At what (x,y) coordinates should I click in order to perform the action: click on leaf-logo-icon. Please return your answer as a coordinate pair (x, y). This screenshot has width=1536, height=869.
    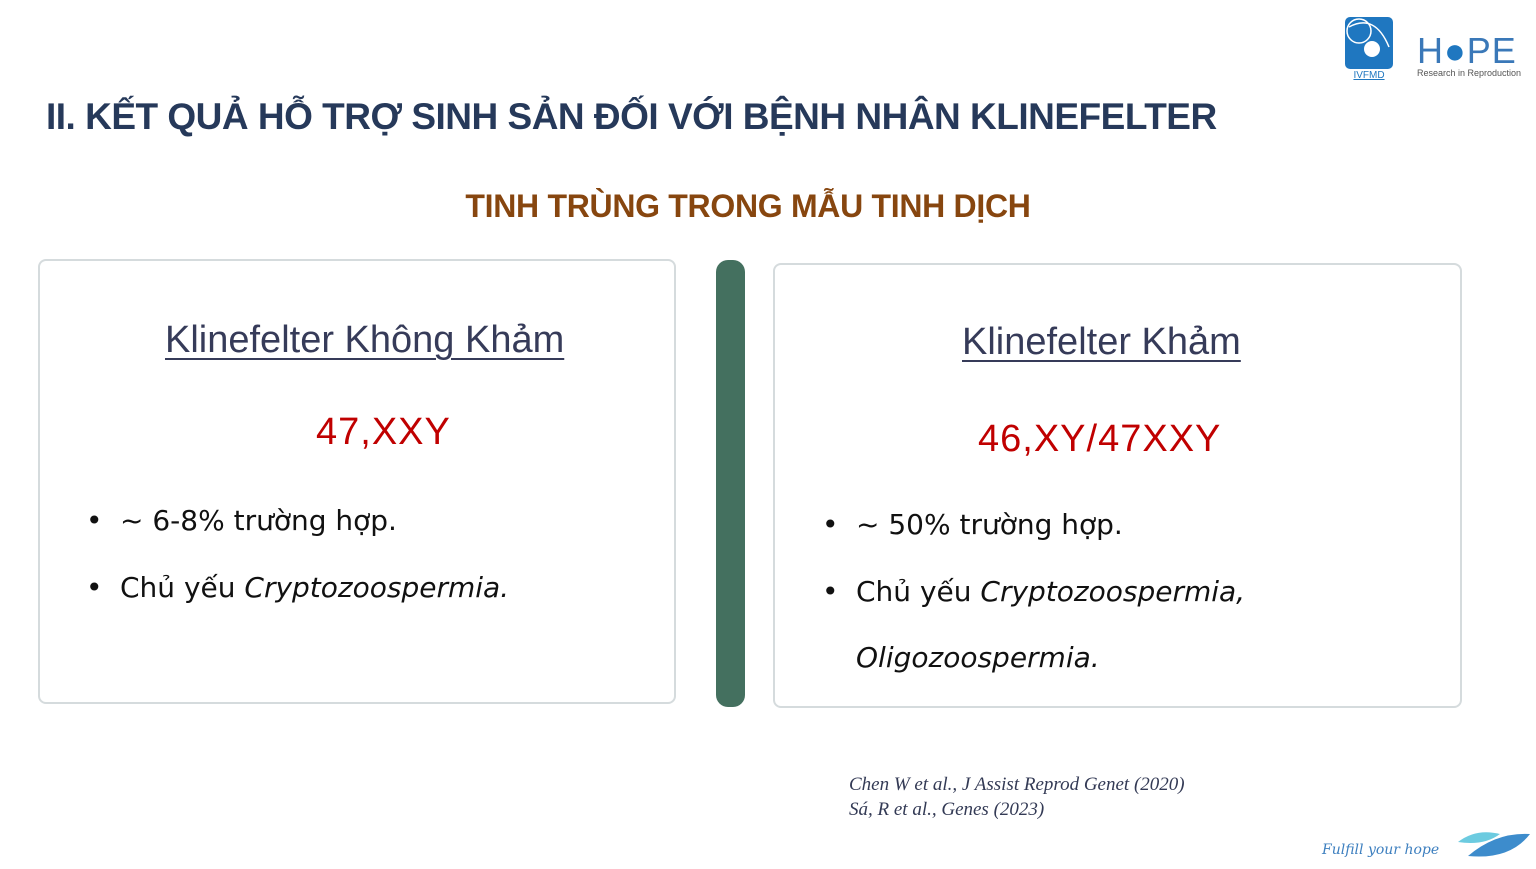
    Looking at the image, I should click on (1496, 848).